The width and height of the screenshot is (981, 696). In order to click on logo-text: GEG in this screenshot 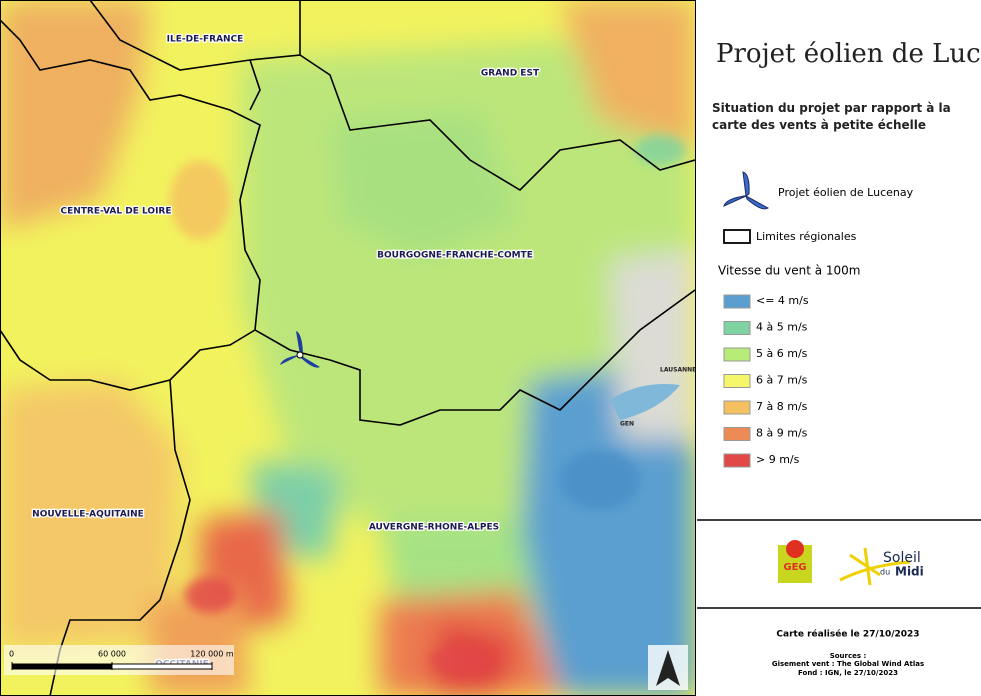, I will do `click(794, 567)`.